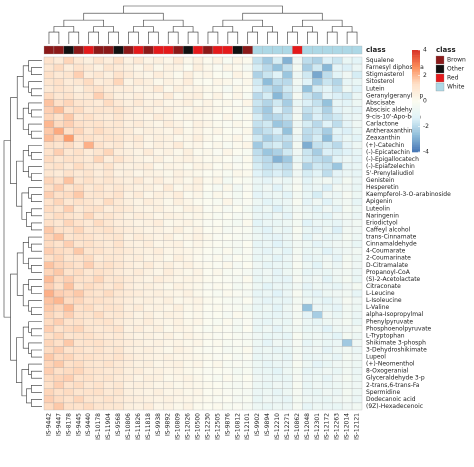 The width and height of the screenshot is (474, 467). Describe the element at coordinates (384, 300) in the screenshot. I see `row-label: L-Isoleucine` at that location.